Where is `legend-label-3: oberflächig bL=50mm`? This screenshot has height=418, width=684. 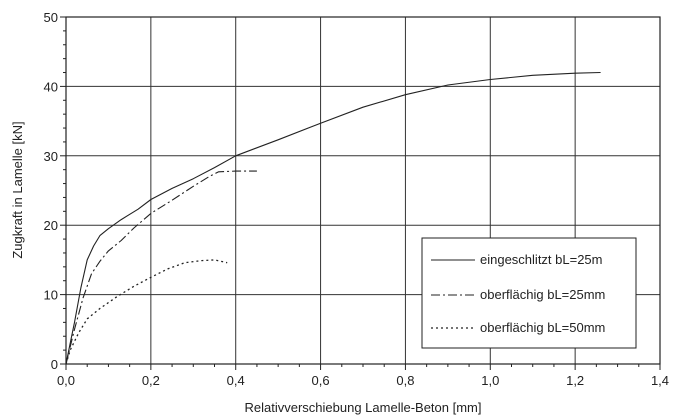
legend-label-3: oberflächig bL=50mm is located at coordinates (542, 327).